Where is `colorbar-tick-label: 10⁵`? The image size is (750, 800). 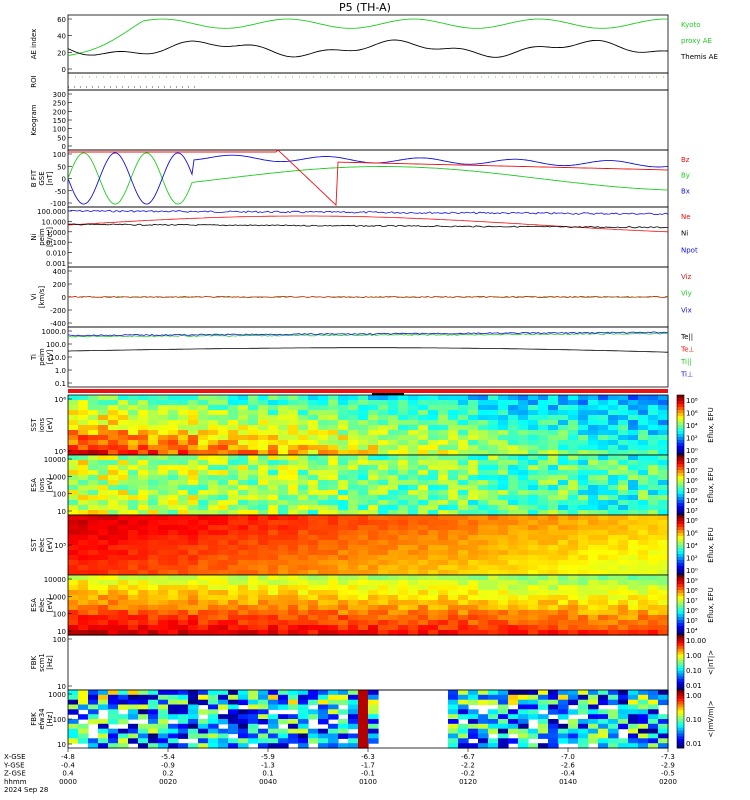 colorbar-tick-label: 10⁵ is located at coordinates (692, 621).